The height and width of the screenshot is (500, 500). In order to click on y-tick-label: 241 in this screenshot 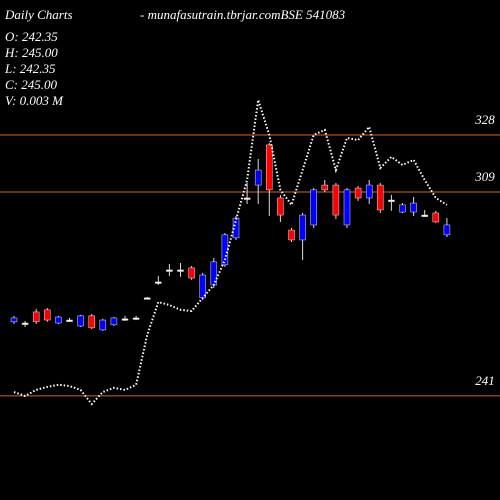, I will do `click(485, 380)`.